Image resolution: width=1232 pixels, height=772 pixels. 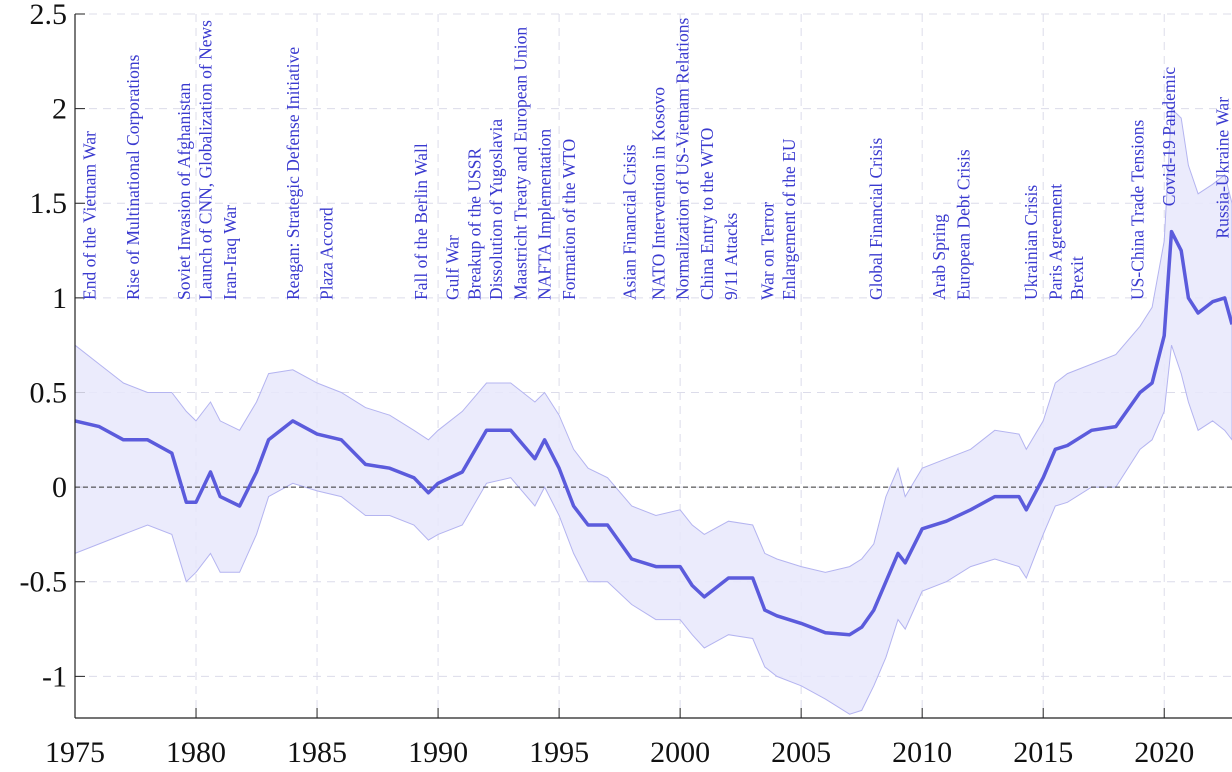 I want to click on y-tick-label: -1, so click(x=54, y=676).